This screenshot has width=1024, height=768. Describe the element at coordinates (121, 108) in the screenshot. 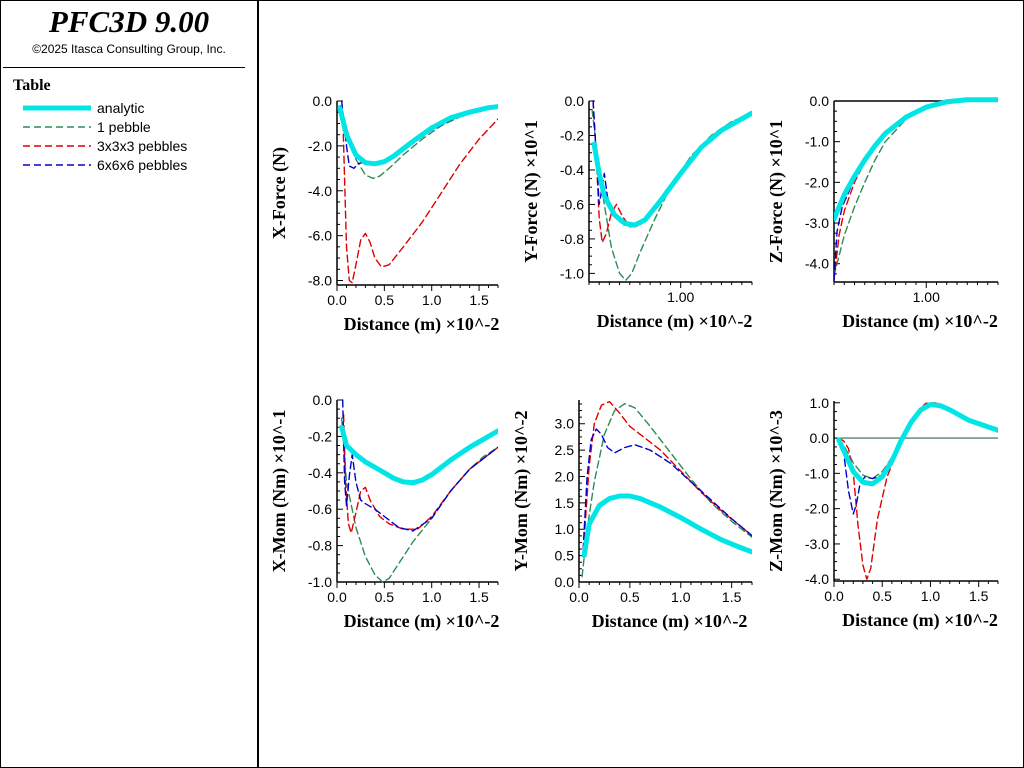

I see `legend-label-analytic: analytic` at that location.